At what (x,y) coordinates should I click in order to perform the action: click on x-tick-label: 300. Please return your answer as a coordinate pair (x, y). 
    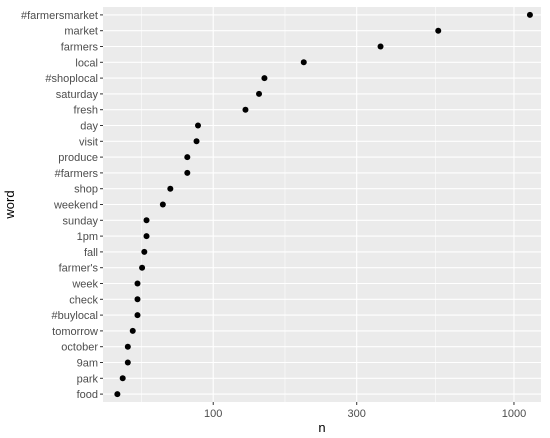
    Looking at the image, I should click on (357, 414).